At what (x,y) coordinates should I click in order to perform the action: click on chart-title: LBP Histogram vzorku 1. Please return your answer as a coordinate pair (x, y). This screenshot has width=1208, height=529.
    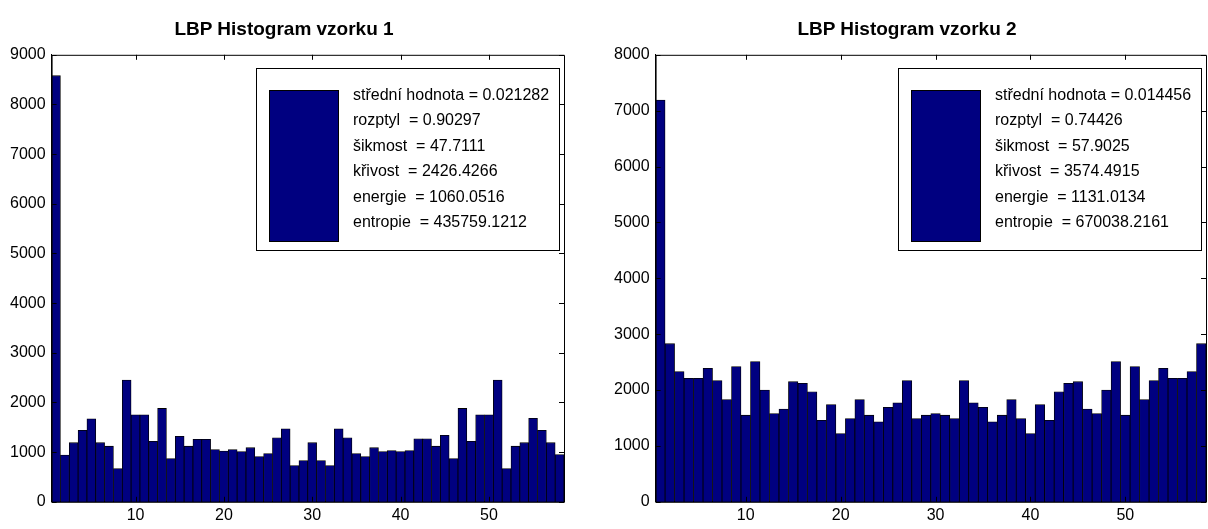
    Looking at the image, I should click on (284, 28).